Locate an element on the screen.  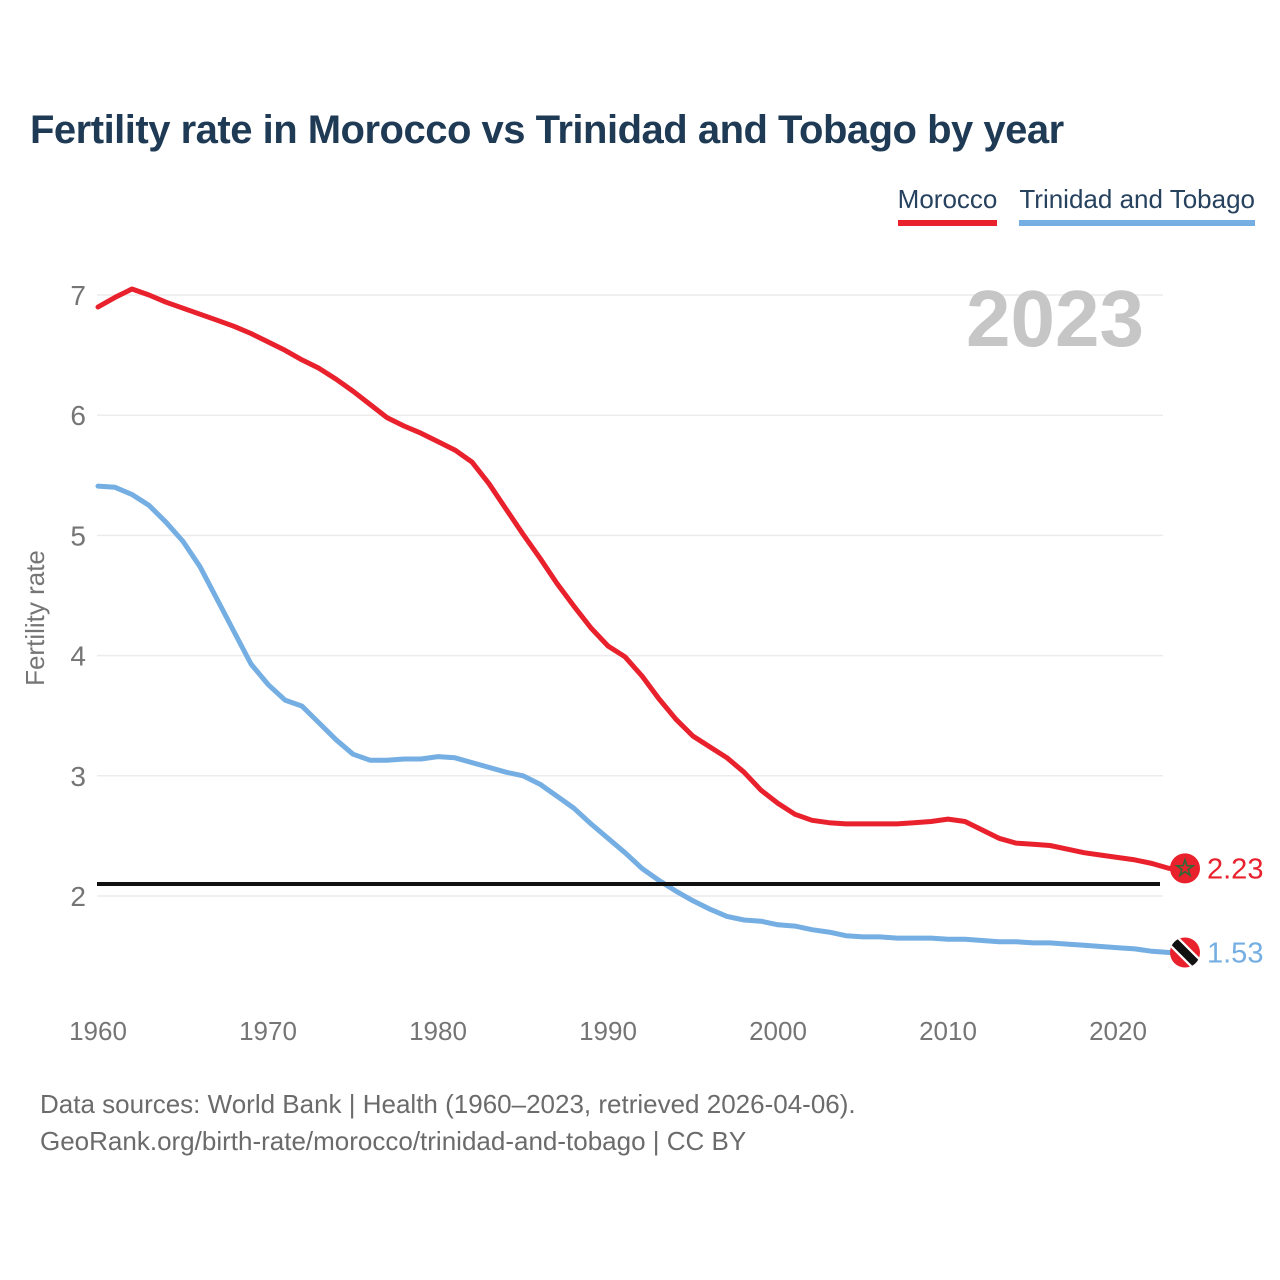
trinidad-and-tobago-flag-icon is located at coordinates (1185, 952).